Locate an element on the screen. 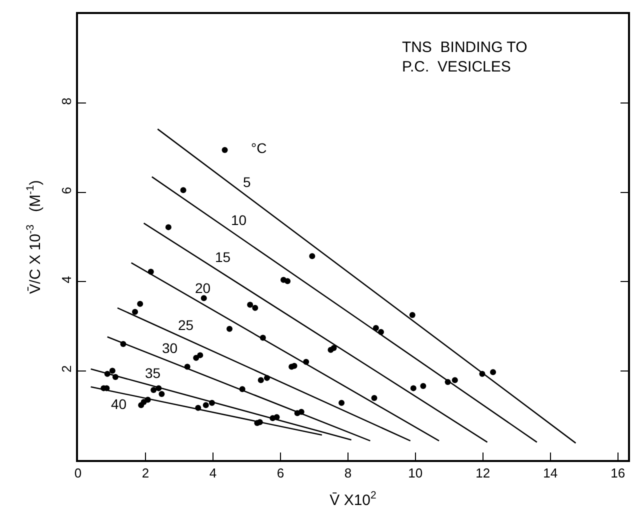 Image resolution: width=638 pixels, height=522 pixels. y-tick-label: 6 is located at coordinates (66, 190).